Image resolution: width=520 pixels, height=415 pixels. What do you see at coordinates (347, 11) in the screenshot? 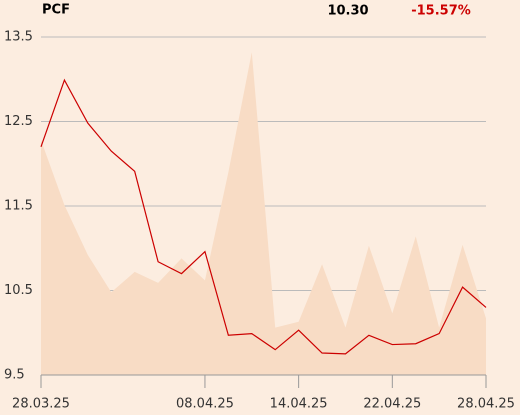
I see `price: 10.30` at bounding box center [347, 11].